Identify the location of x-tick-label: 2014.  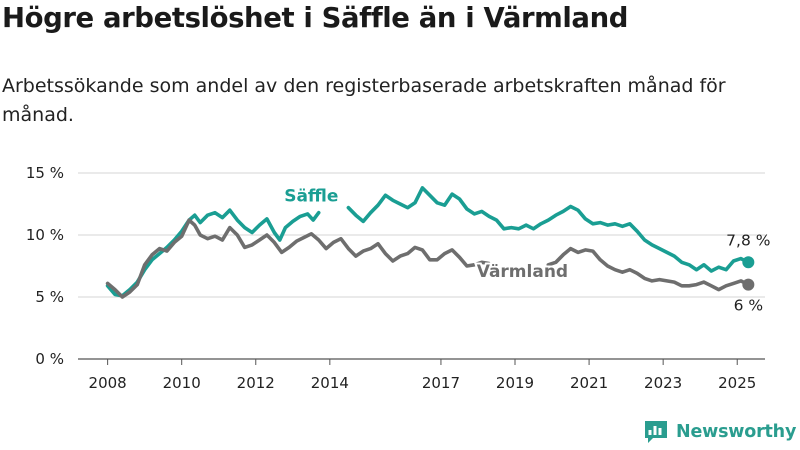
(330, 383).